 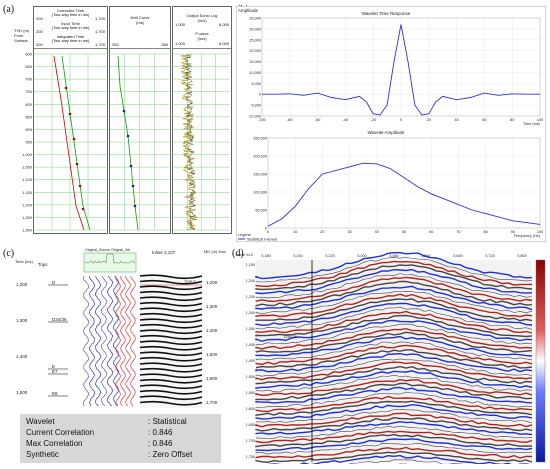 What do you see at coordinates (456, 120) in the screenshot?
I see `top-x-tick: 40` at bounding box center [456, 120].